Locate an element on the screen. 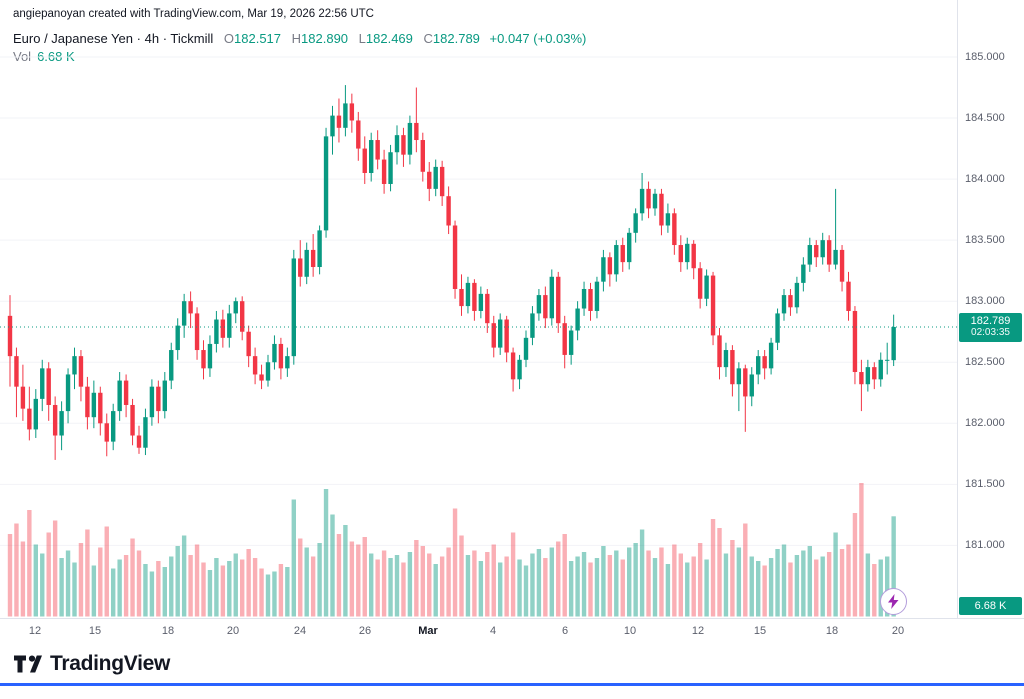 This screenshot has width=1024, height=699. interval-label: 4h is located at coordinates (152, 38).